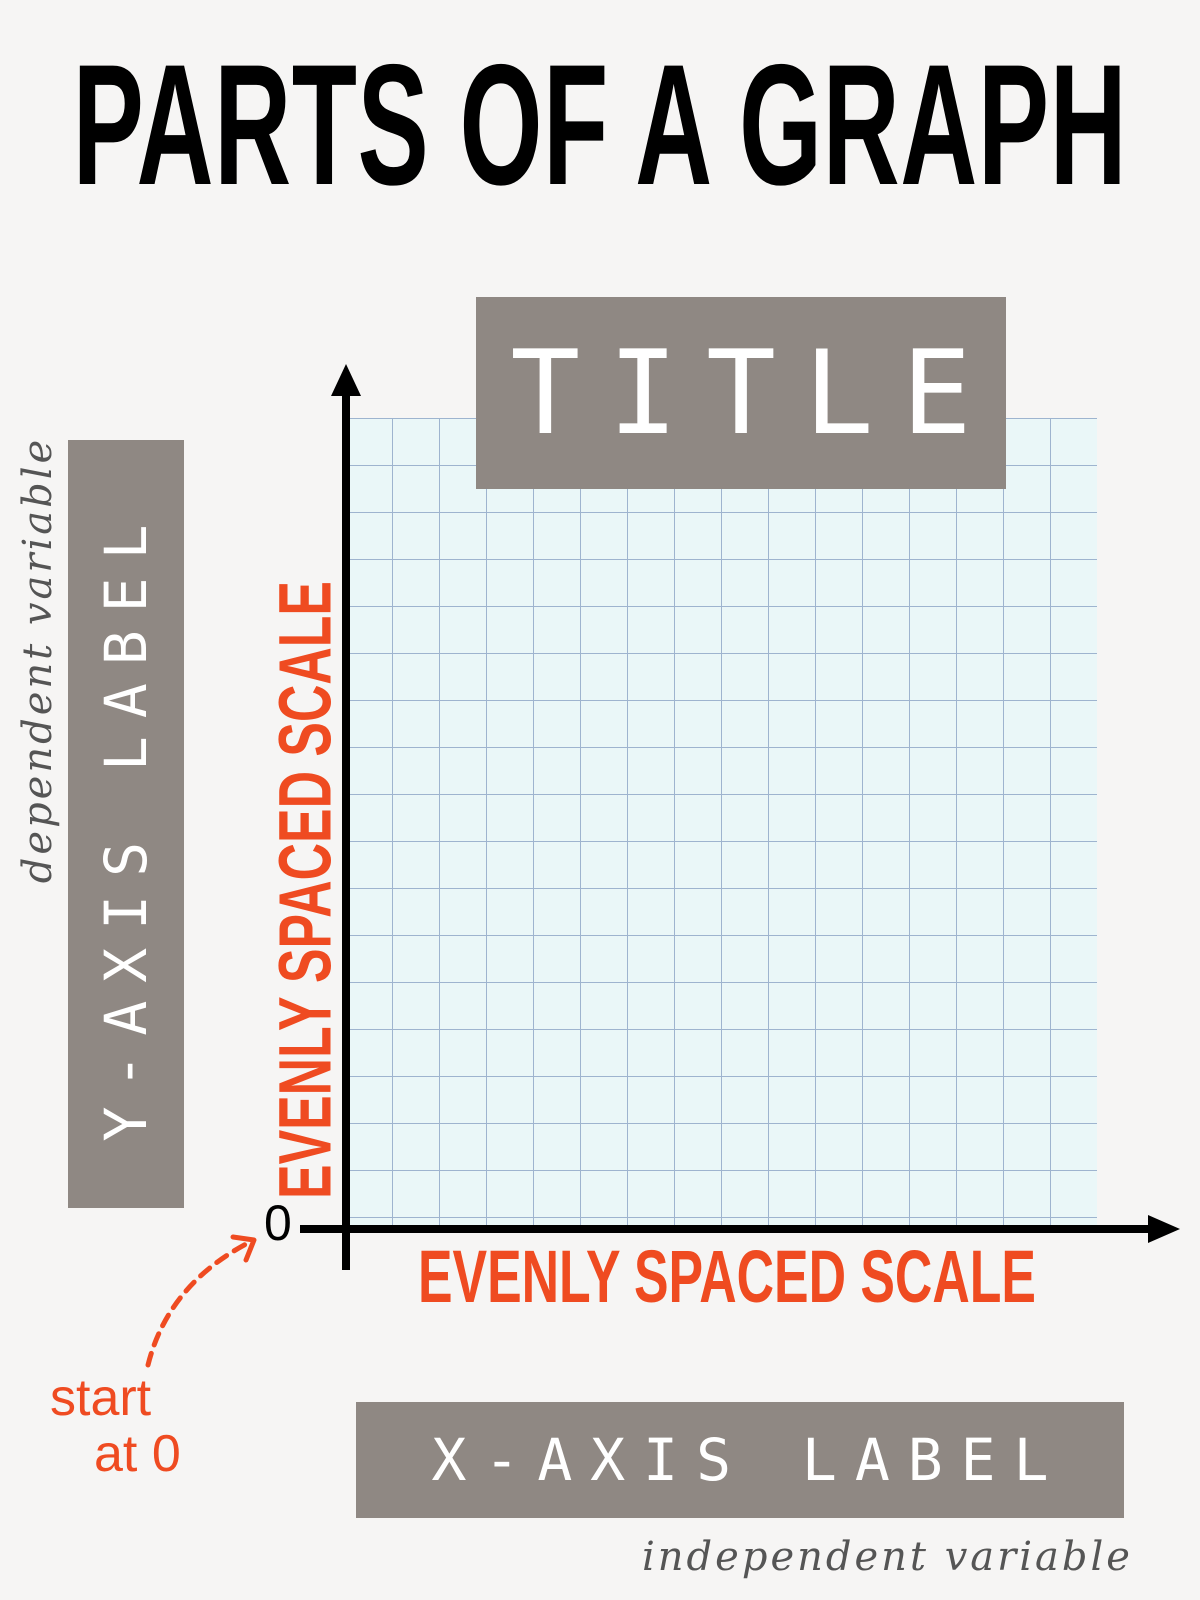  Describe the element at coordinates (305, 890) in the screenshot. I see `y-scale-label: EVENLY SPACED SCALE` at that location.